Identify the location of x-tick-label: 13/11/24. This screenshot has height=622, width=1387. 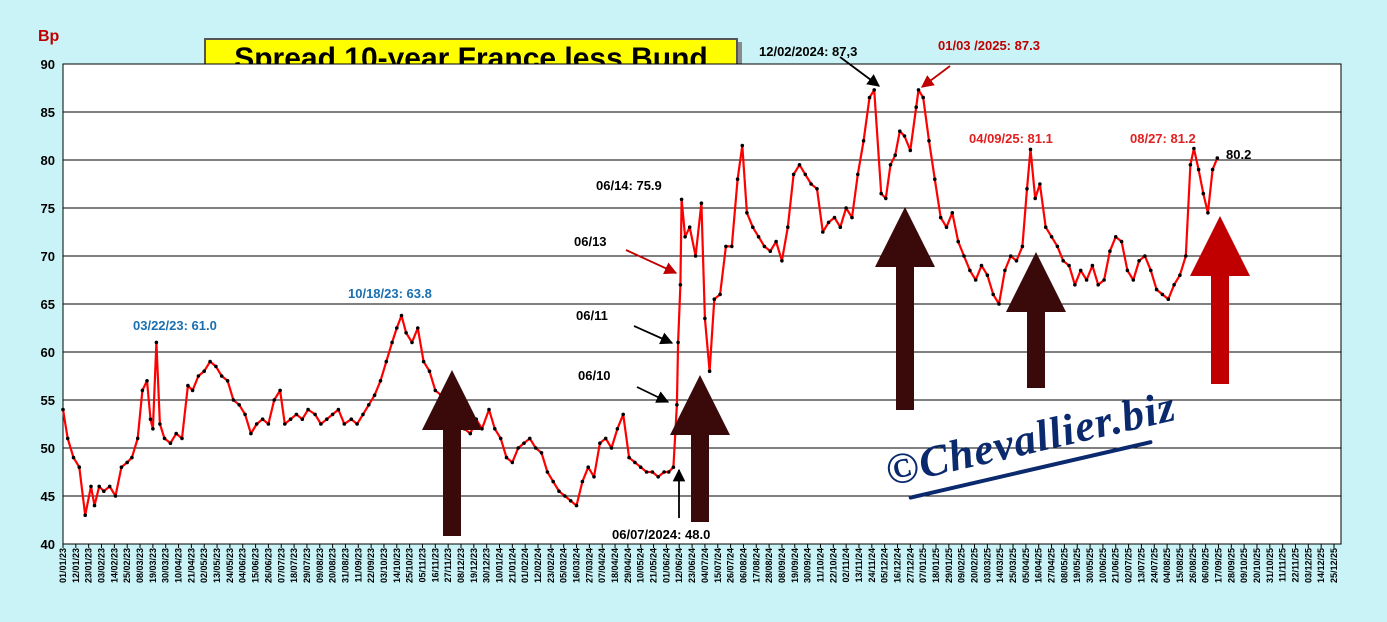
(859, 565).